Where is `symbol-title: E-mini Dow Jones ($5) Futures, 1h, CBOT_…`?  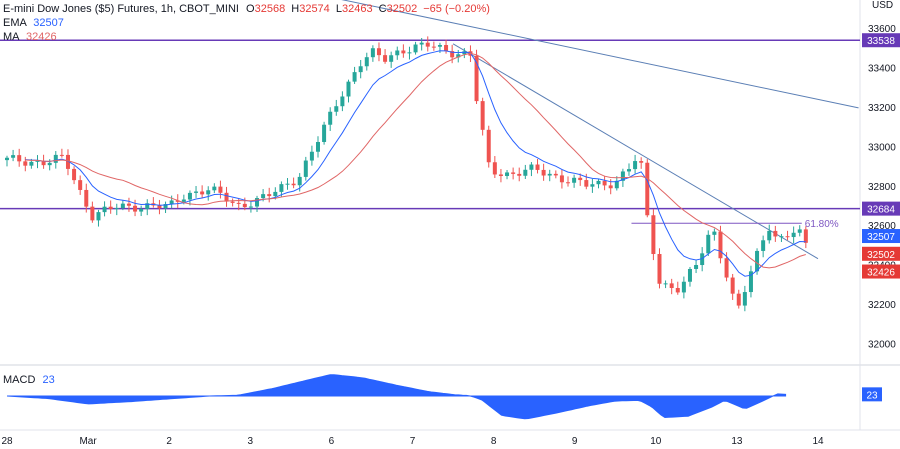
symbol-title: E-mini Dow Jones ($5) Futures, 1h, CBOT_… is located at coordinates (121, 9).